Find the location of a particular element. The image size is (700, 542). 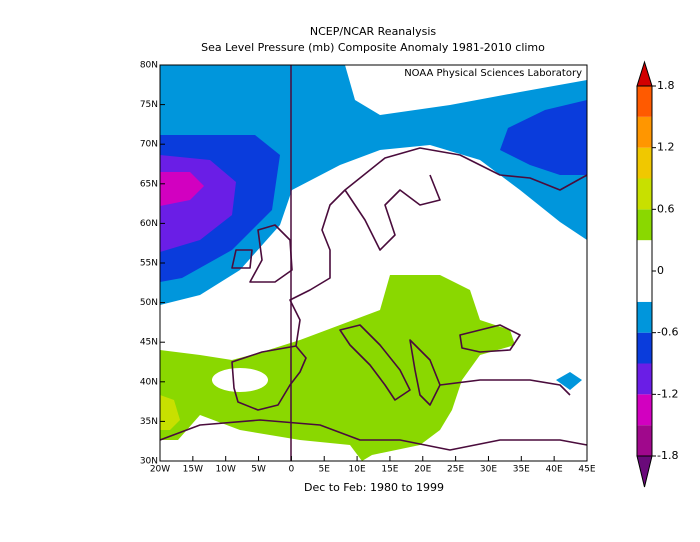

colorbar-tick-label: 1.2 is located at coordinates (666, 147).